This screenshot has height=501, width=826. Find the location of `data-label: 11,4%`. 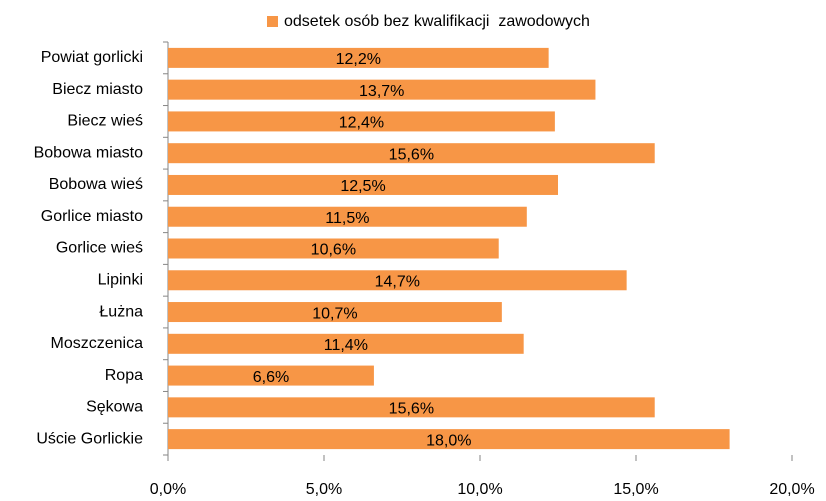

data-label: 11,4% is located at coordinates (346, 345).